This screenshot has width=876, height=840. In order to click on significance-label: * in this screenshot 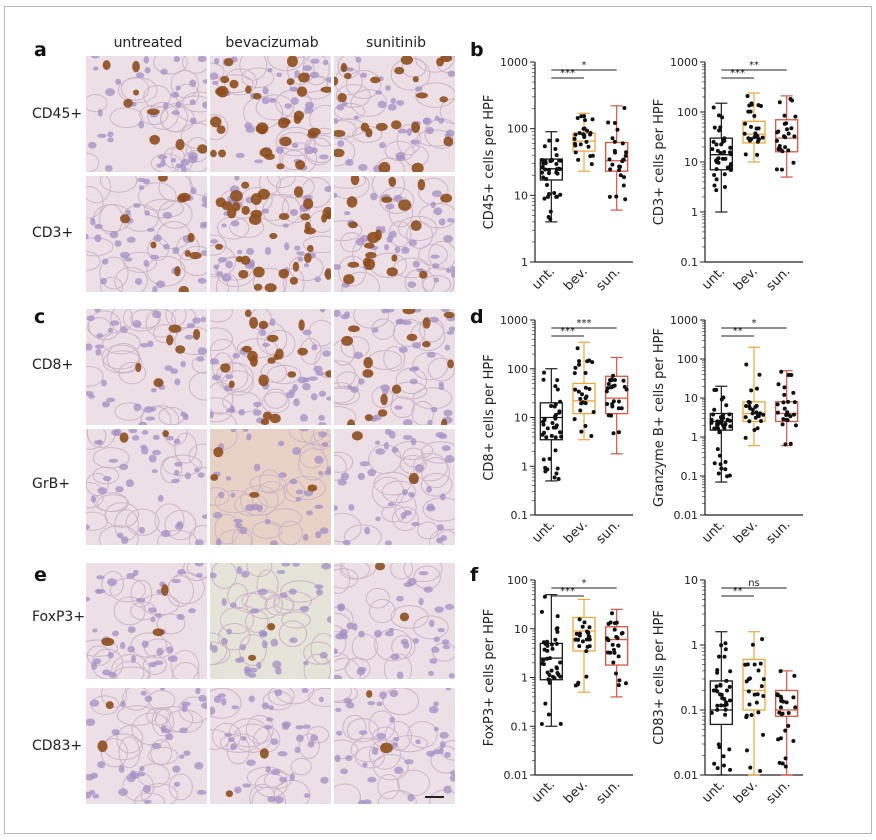, I will do `click(754, 323)`.